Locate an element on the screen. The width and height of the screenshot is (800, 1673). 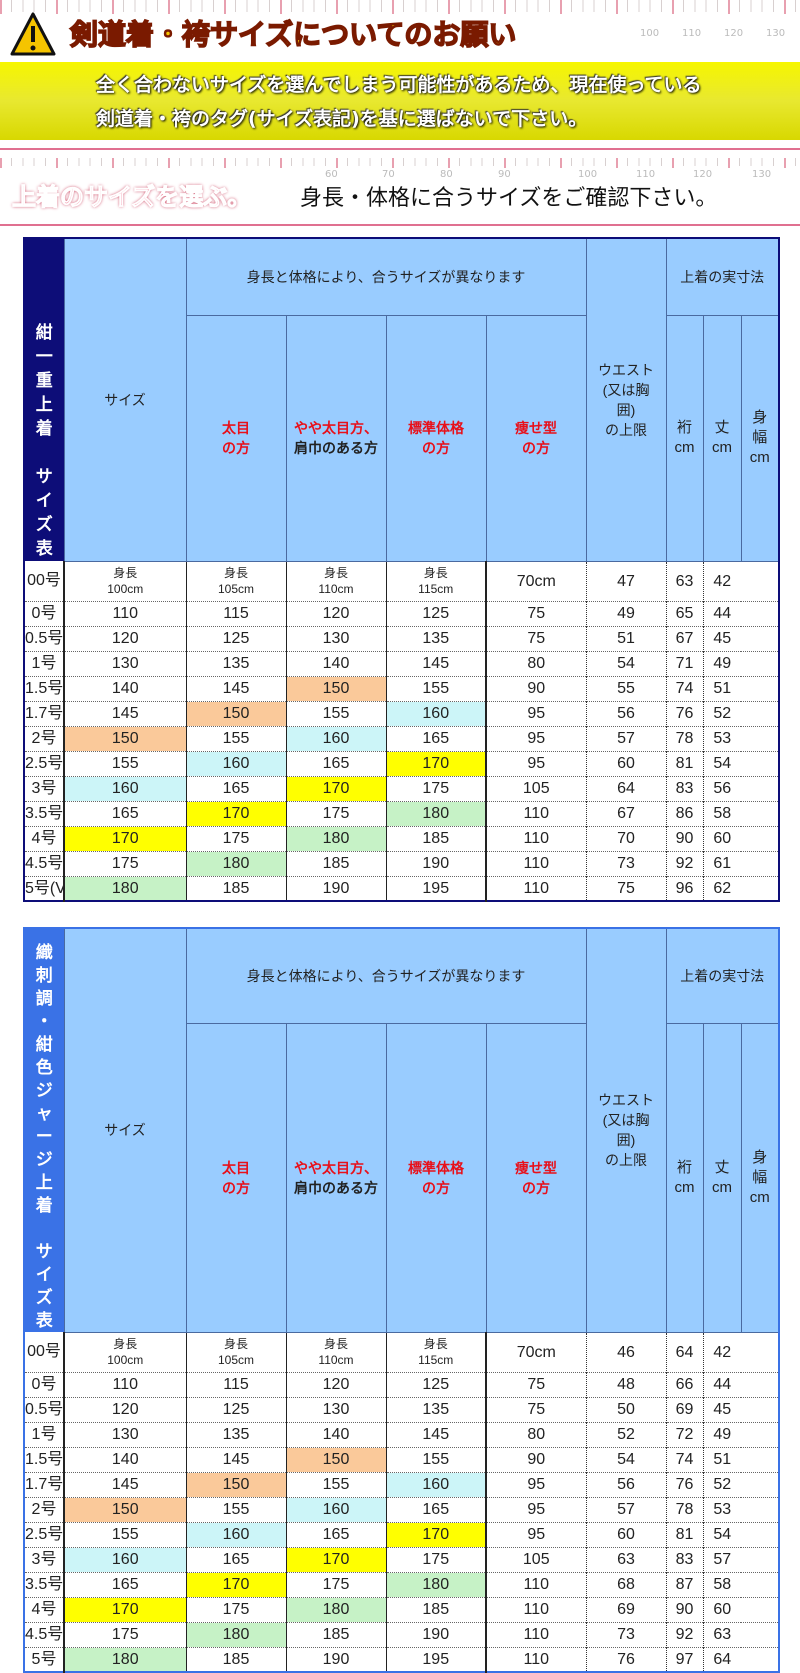
height-cell: 身長 105cm is located at coordinates (235, 581).